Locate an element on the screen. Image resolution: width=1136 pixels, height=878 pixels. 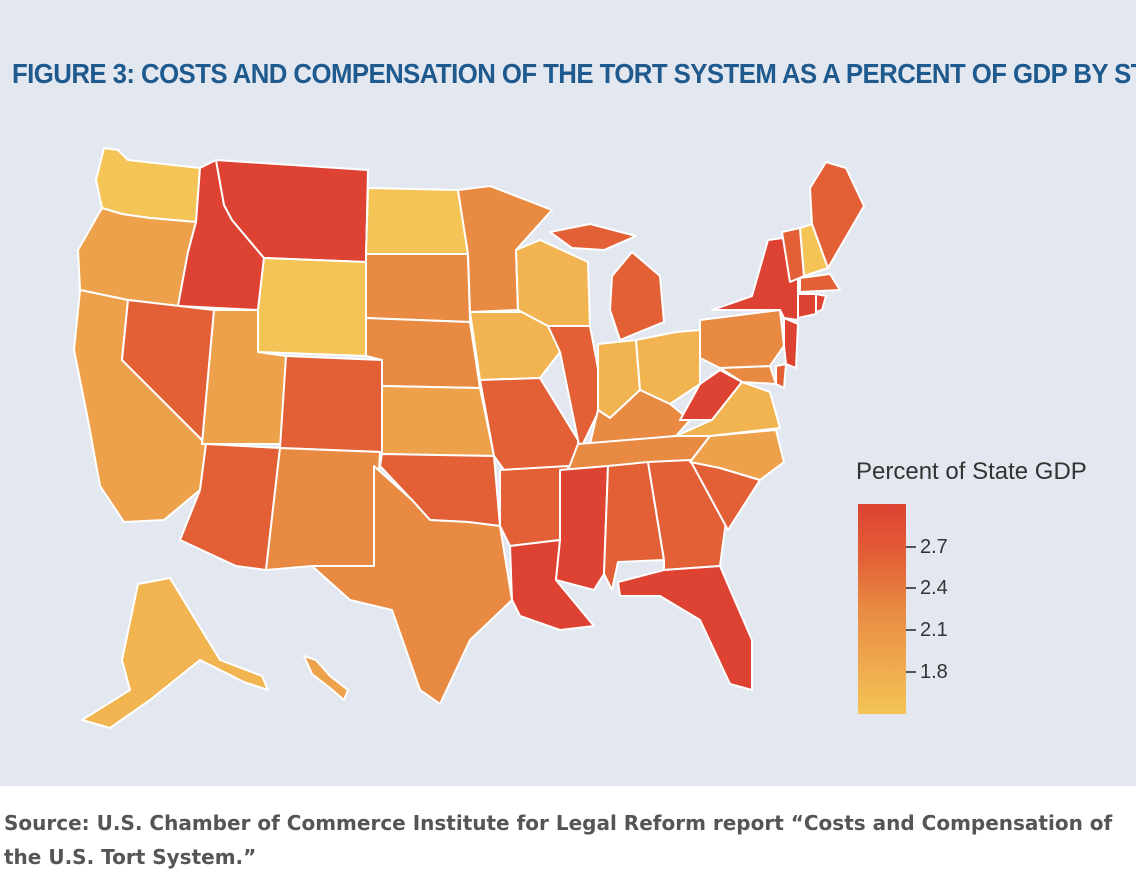
legend-title: Percent of State GDP is located at coordinates (971, 471).